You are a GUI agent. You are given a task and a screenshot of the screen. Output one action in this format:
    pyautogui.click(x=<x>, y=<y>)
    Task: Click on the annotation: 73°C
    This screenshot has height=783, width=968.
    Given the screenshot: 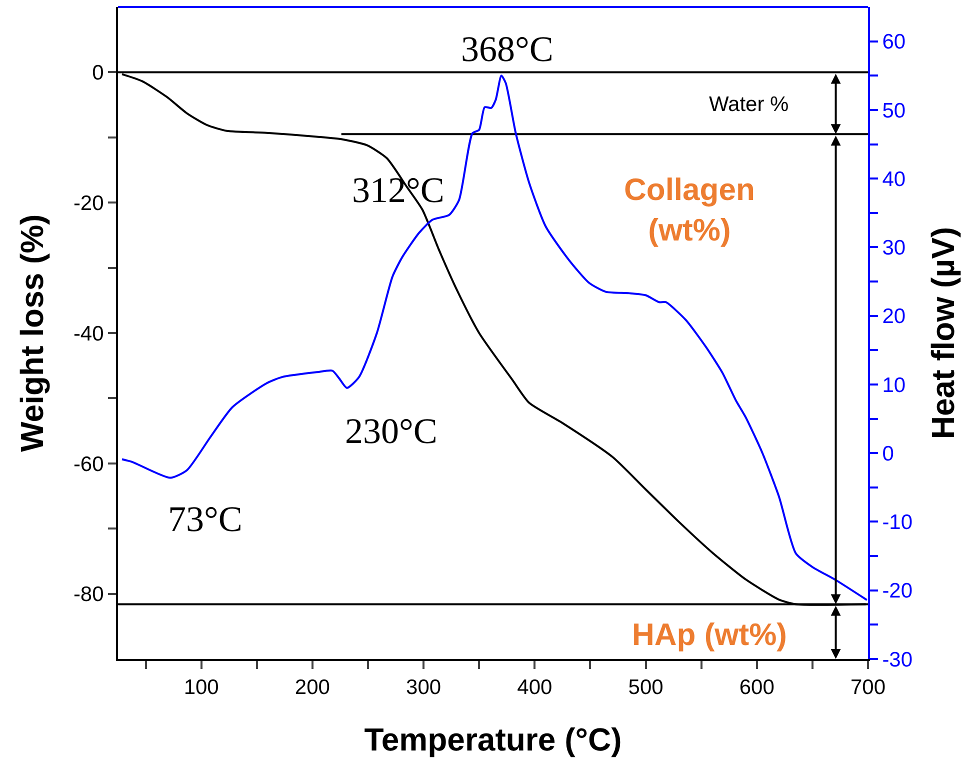 What is the action you would take?
    pyautogui.click(x=205, y=519)
    